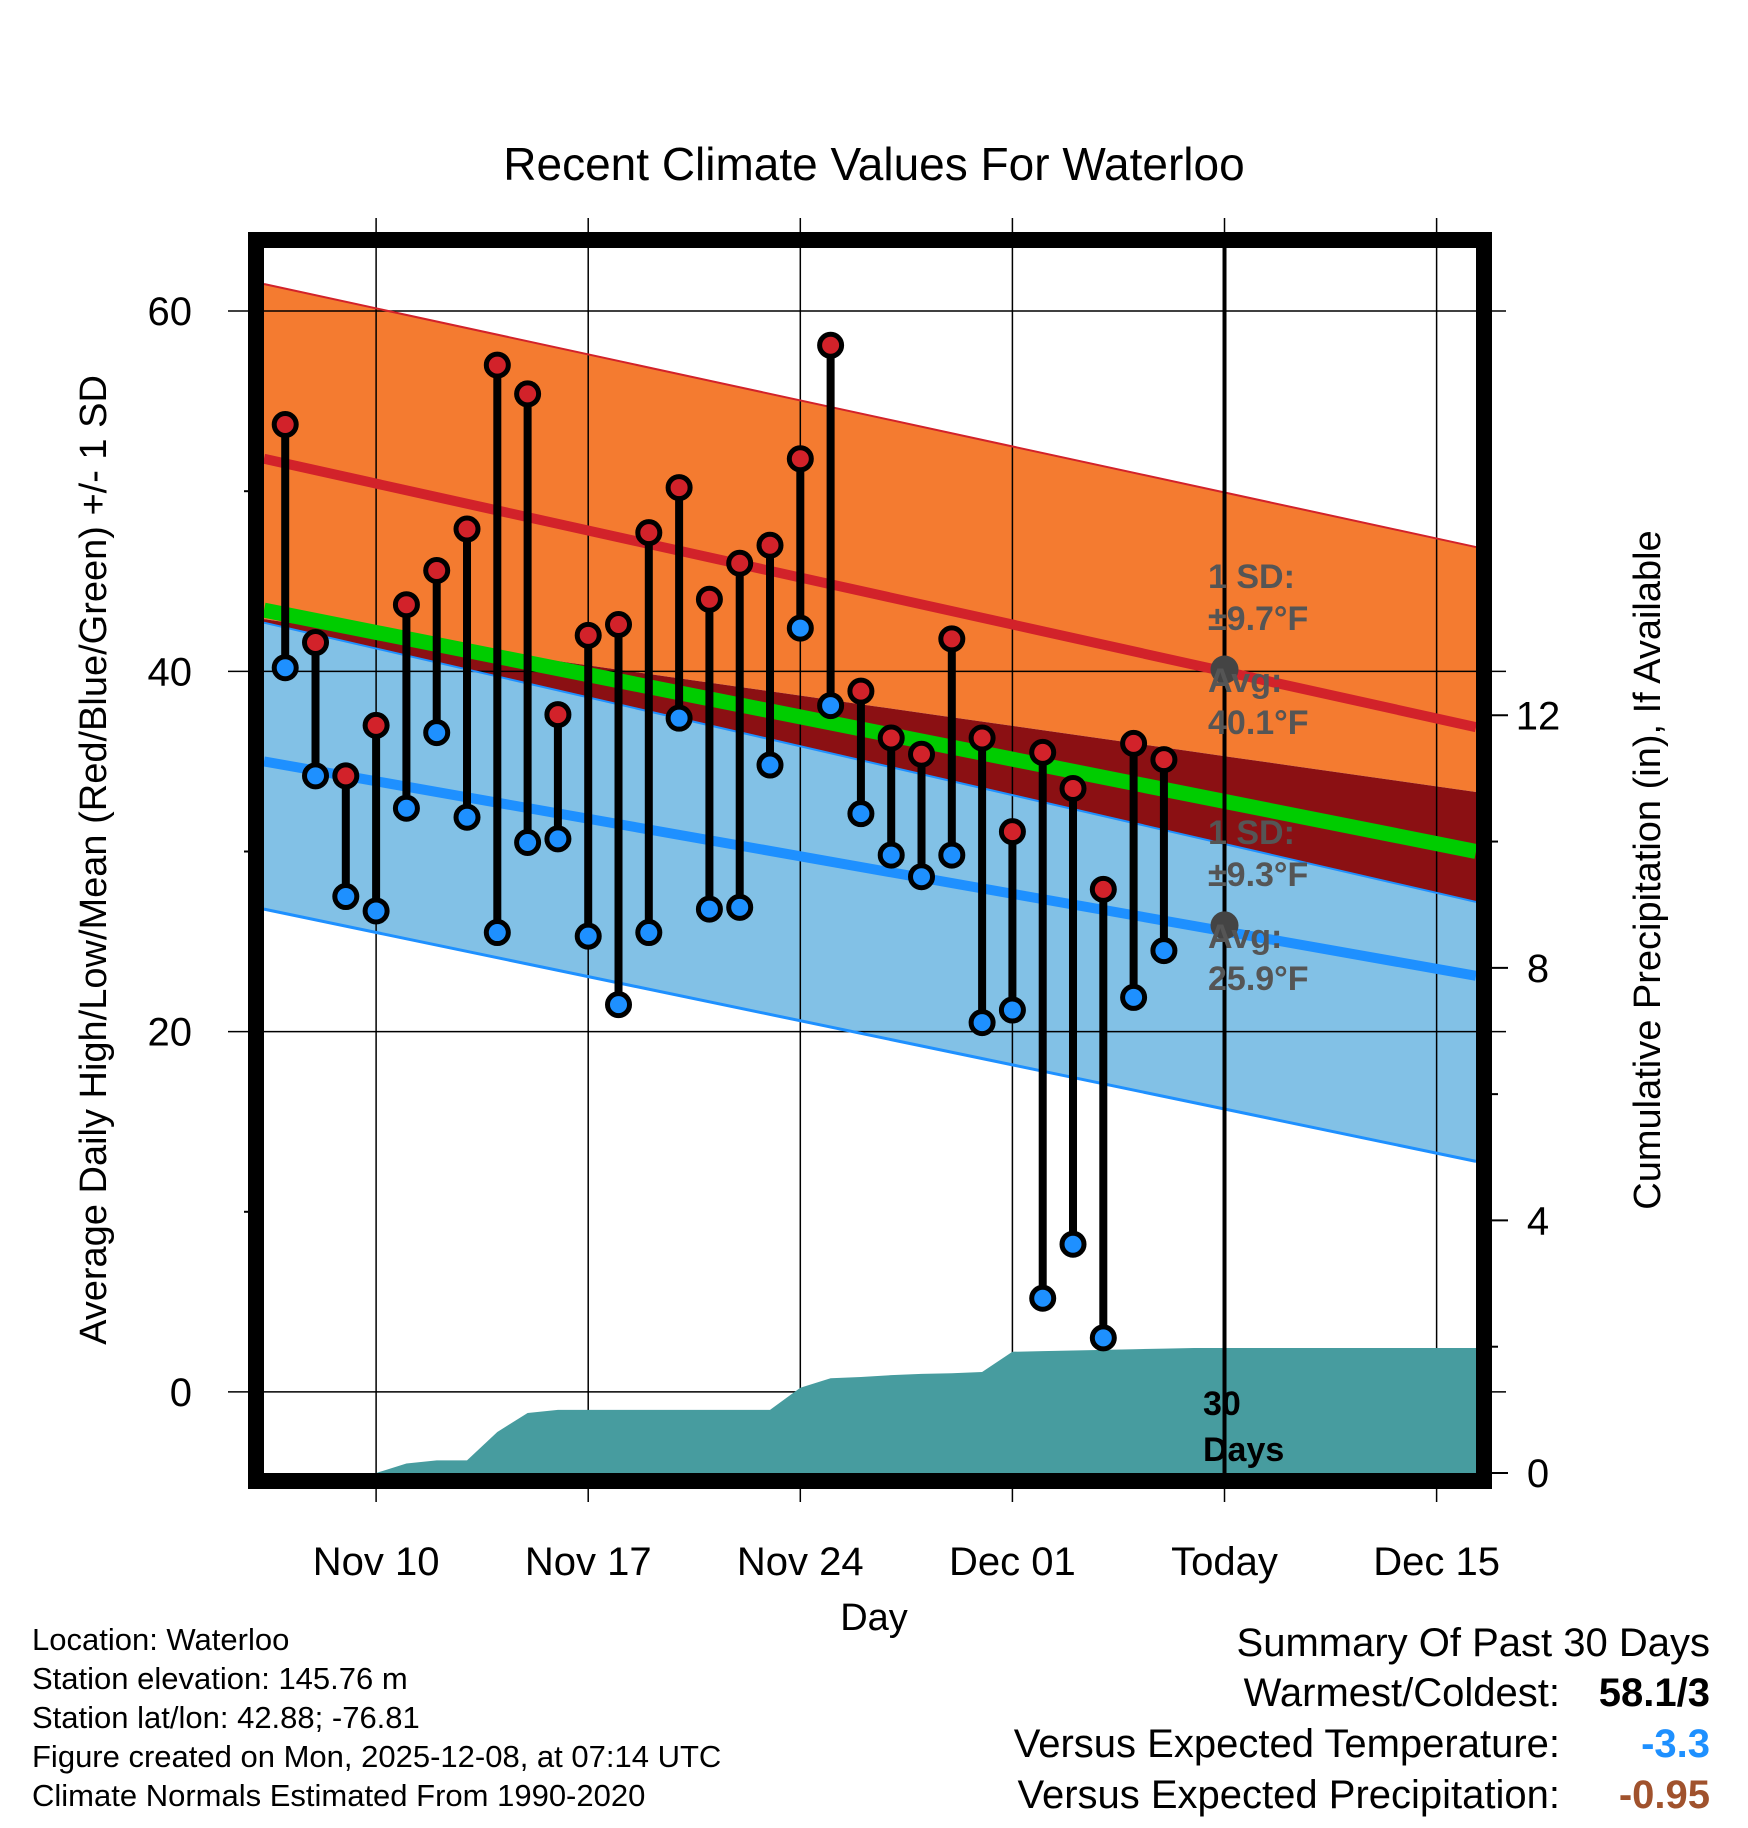 The width and height of the screenshot is (1748, 1828). What do you see at coordinates (873, 164) in the screenshot?
I see `chart-title: Recent Climate Values For Waterloo` at bounding box center [873, 164].